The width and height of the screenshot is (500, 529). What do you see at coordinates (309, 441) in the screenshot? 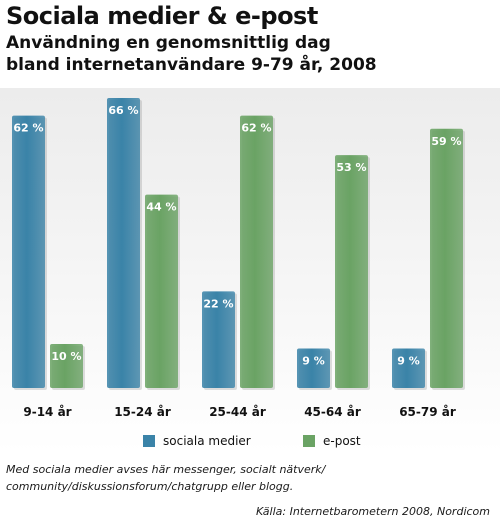
I see `legend-swatch-e-post` at bounding box center [309, 441].